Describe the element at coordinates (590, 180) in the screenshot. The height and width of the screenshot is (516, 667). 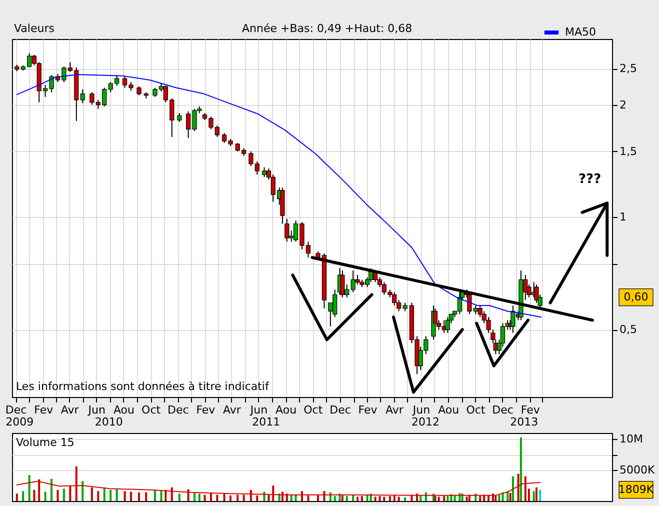
I see `annotation: ???` at that location.